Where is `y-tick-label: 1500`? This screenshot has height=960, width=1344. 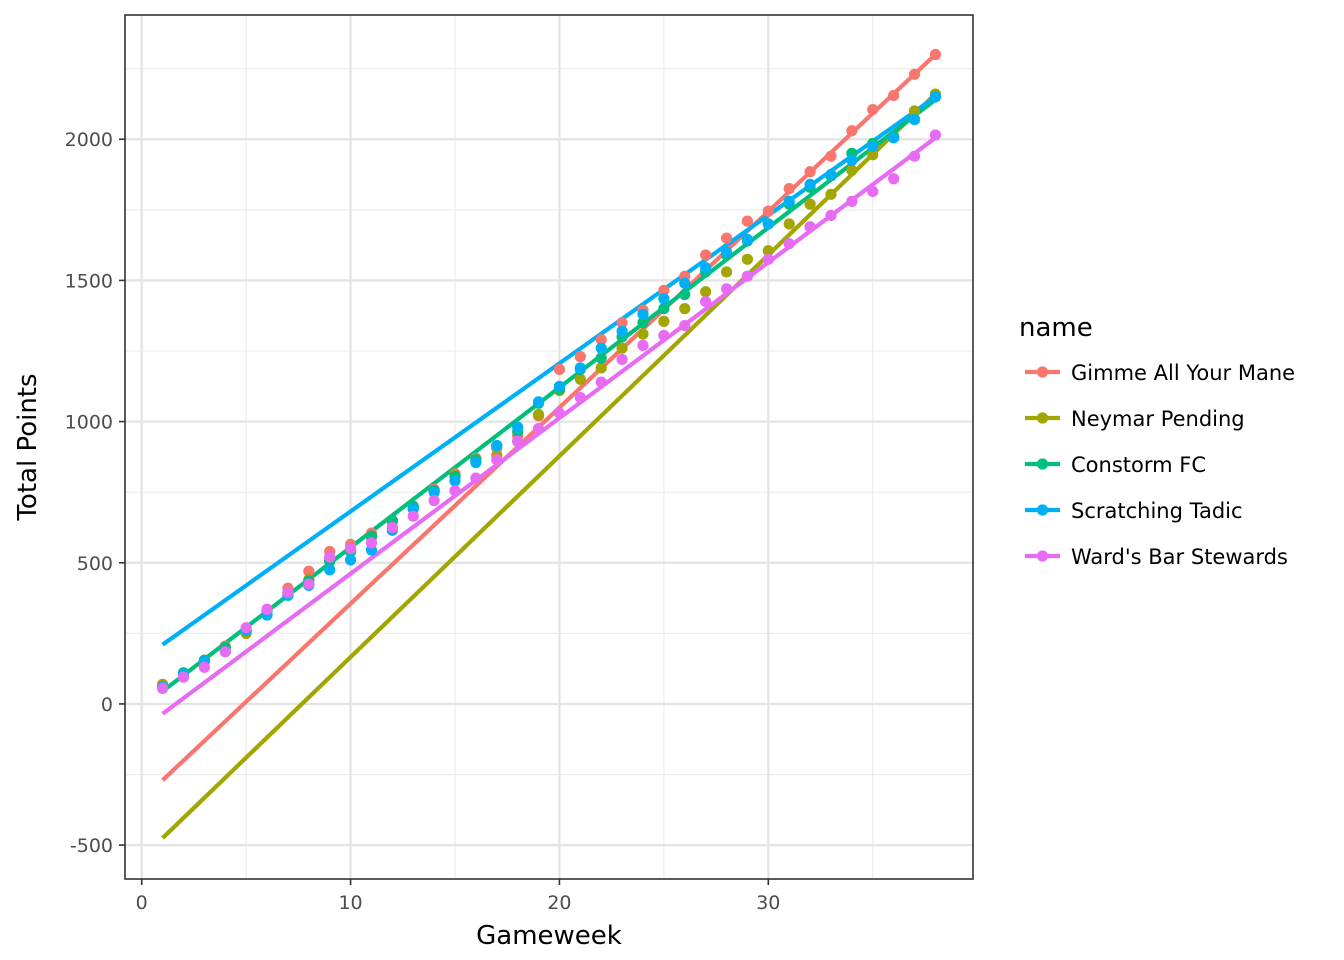
y-tick-label: 1500 is located at coordinates (89, 281).